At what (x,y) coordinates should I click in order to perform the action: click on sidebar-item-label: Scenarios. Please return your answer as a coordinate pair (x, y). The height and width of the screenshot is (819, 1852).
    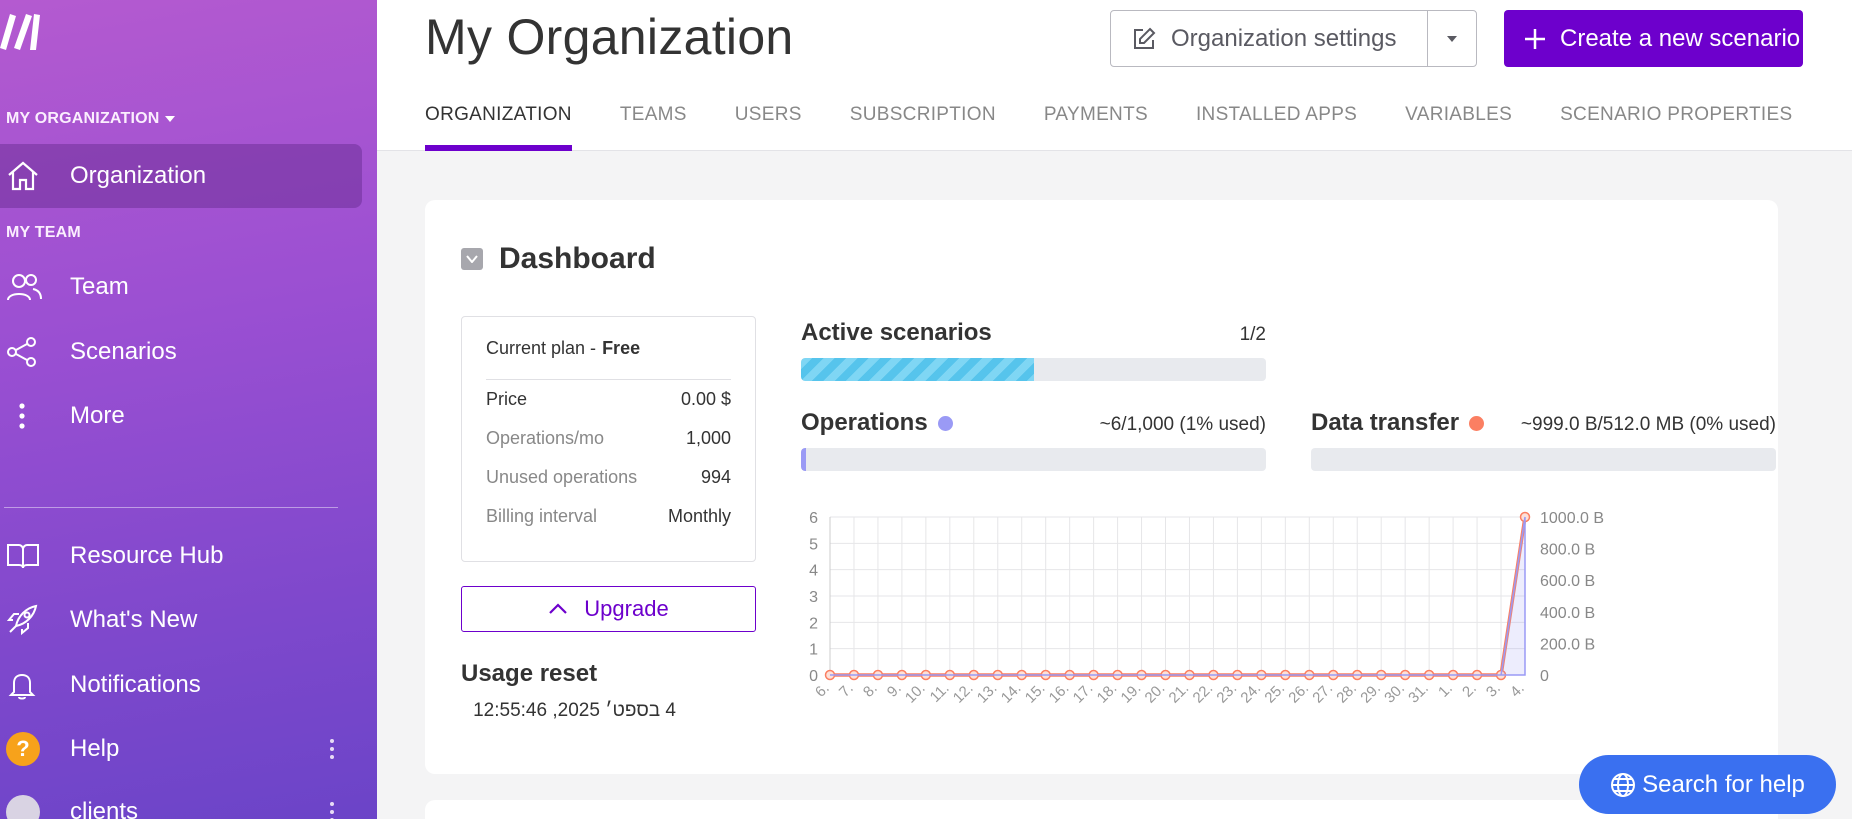
    Looking at the image, I should click on (123, 351).